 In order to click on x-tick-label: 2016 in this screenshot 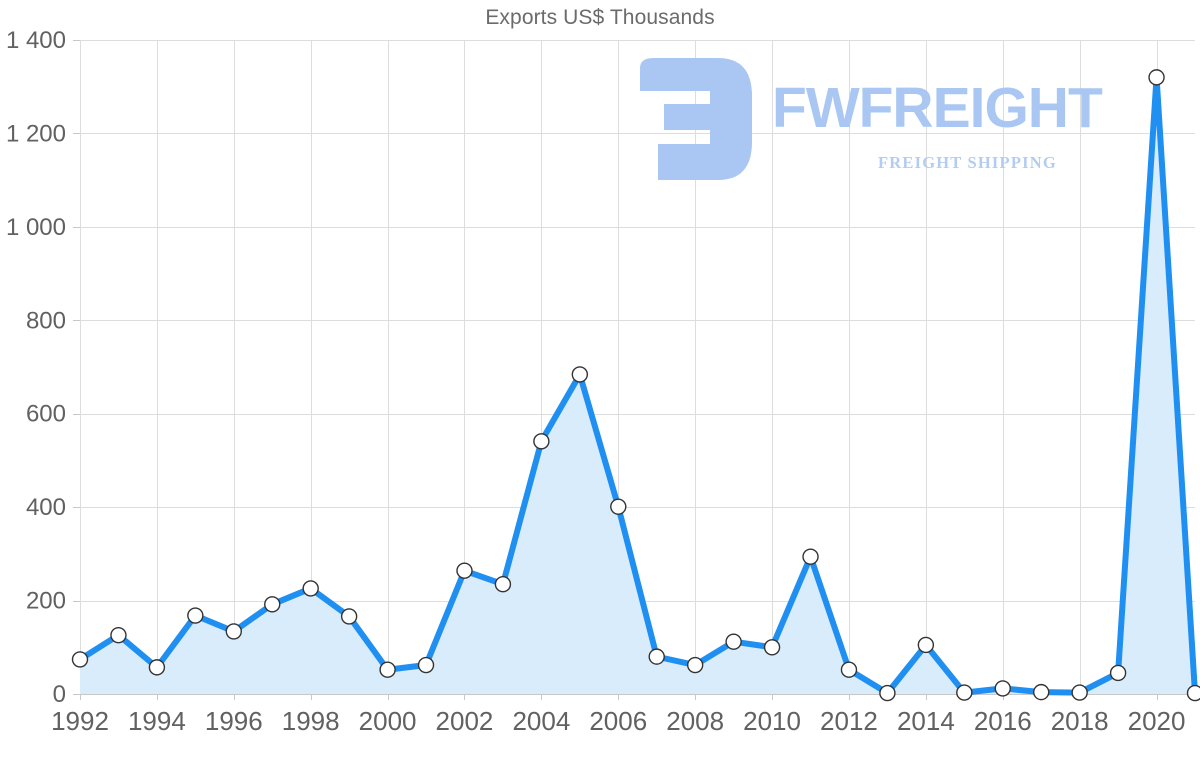, I will do `click(1003, 721)`.